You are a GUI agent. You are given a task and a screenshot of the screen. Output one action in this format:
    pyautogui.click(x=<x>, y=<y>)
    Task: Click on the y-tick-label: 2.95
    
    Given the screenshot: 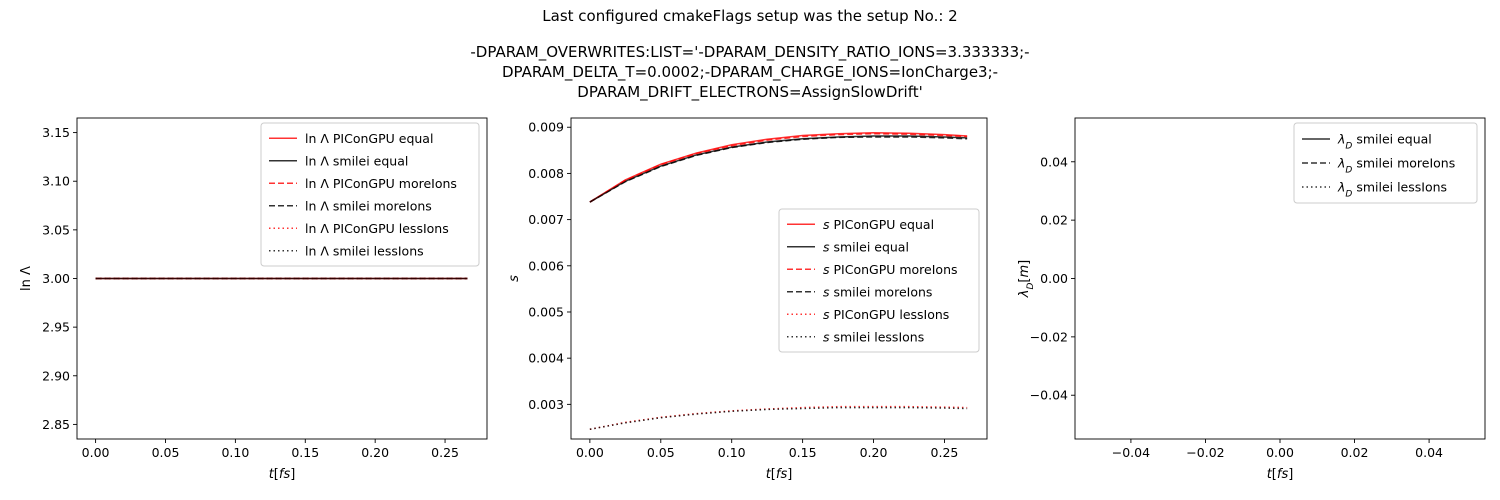 What is the action you would take?
    pyautogui.click(x=56, y=327)
    